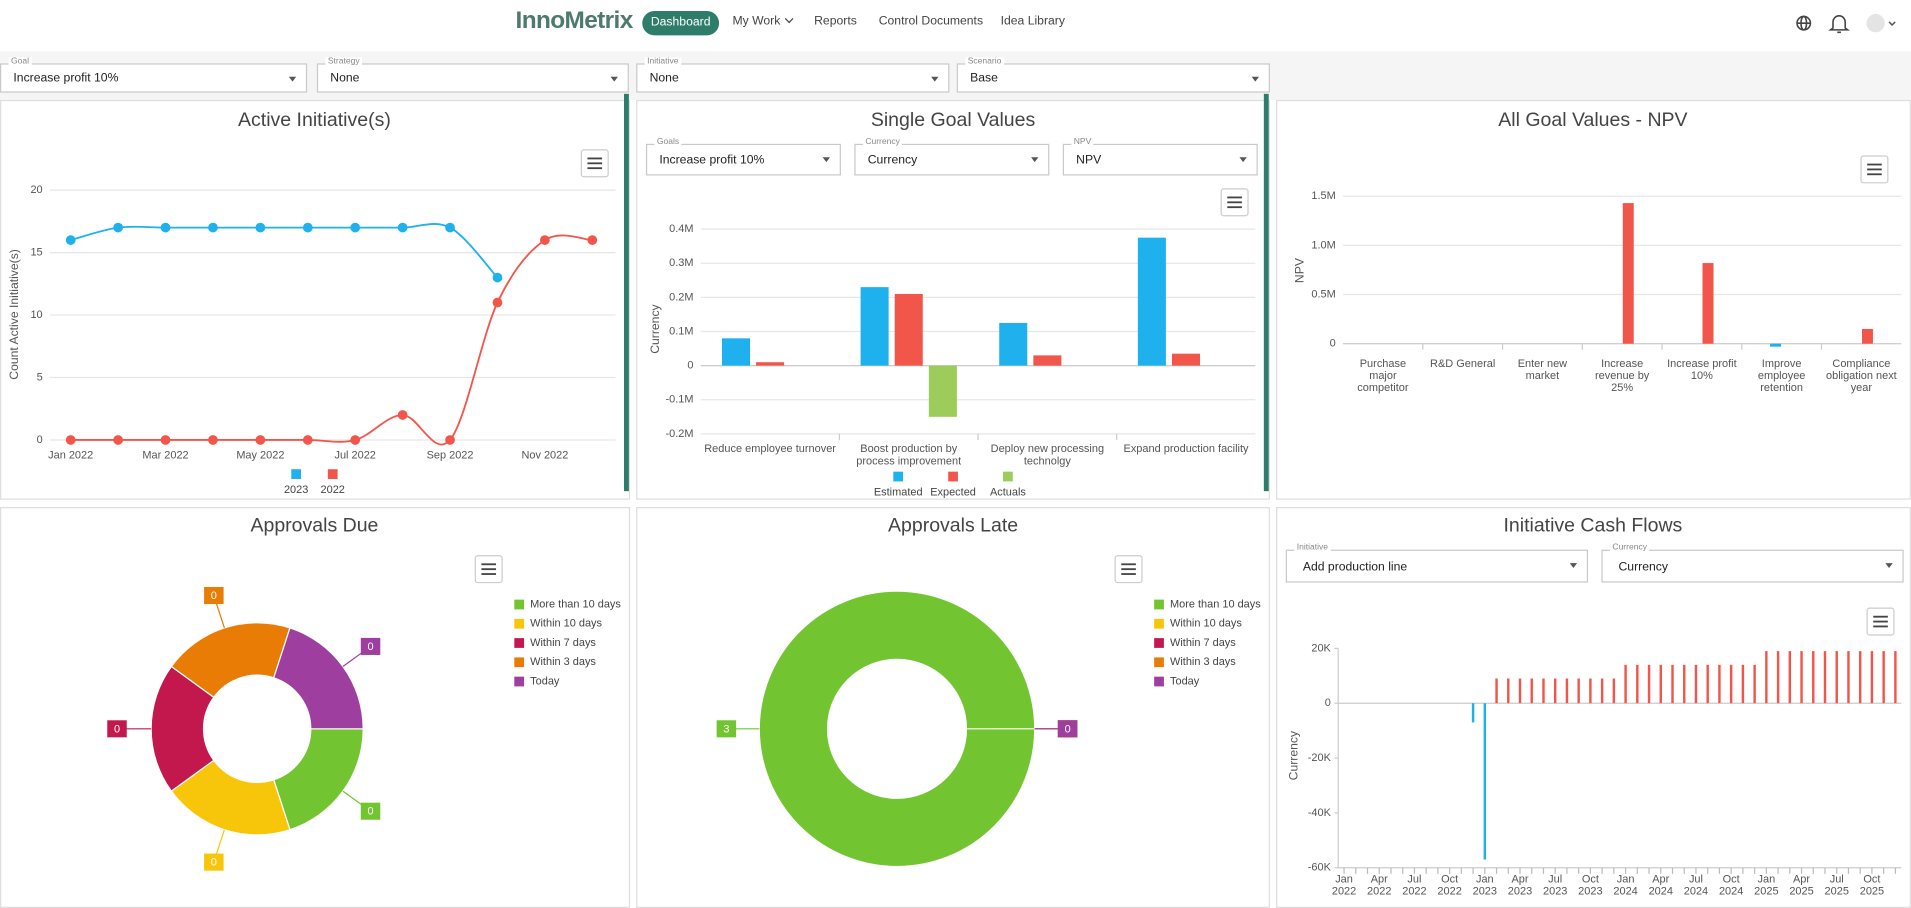 The width and height of the screenshot is (1911, 908). I want to click on globe-icon, so click(1804, 23).